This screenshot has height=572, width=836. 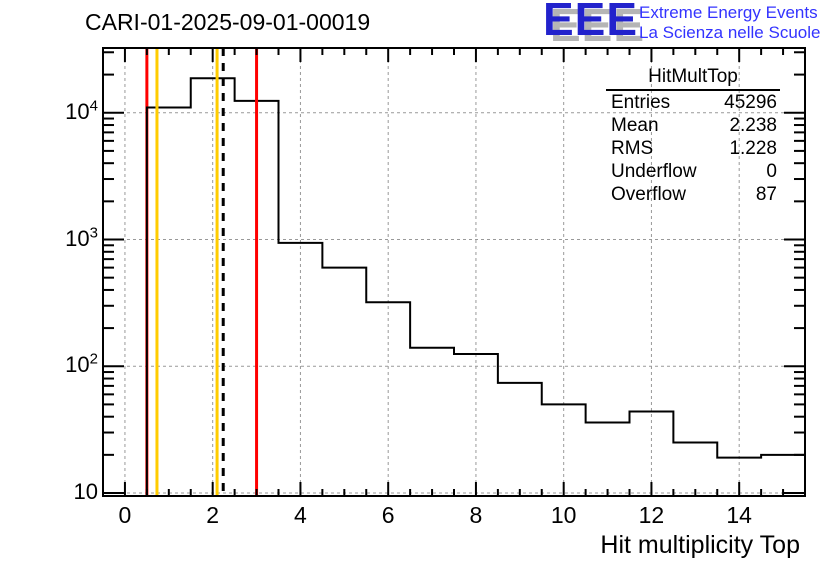 I want to click on stats-row-mean: Mean 2.238, so click(x=693, y=125).